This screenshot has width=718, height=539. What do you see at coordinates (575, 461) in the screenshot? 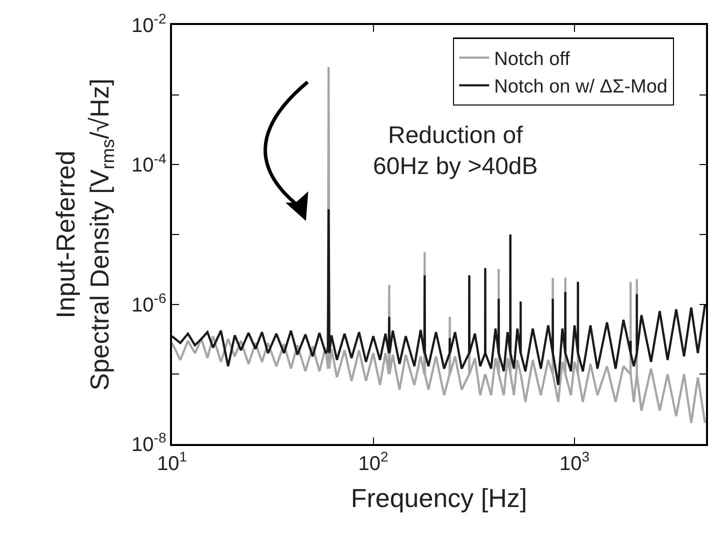
I see `x-tick-label: 10$^{3}$` at bounding box center [575, 461].